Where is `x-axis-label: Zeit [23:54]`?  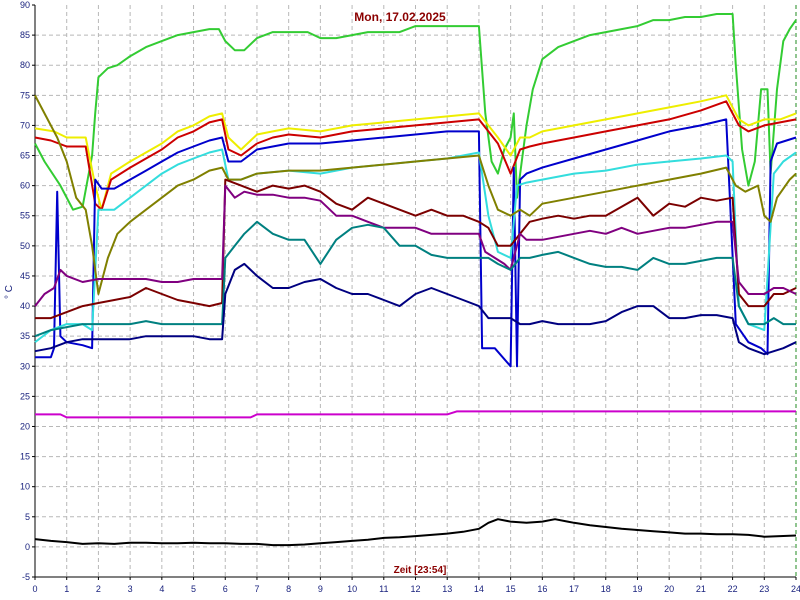 x-axis-label: Zeit [23:54] is located at coordinates (420, 570).